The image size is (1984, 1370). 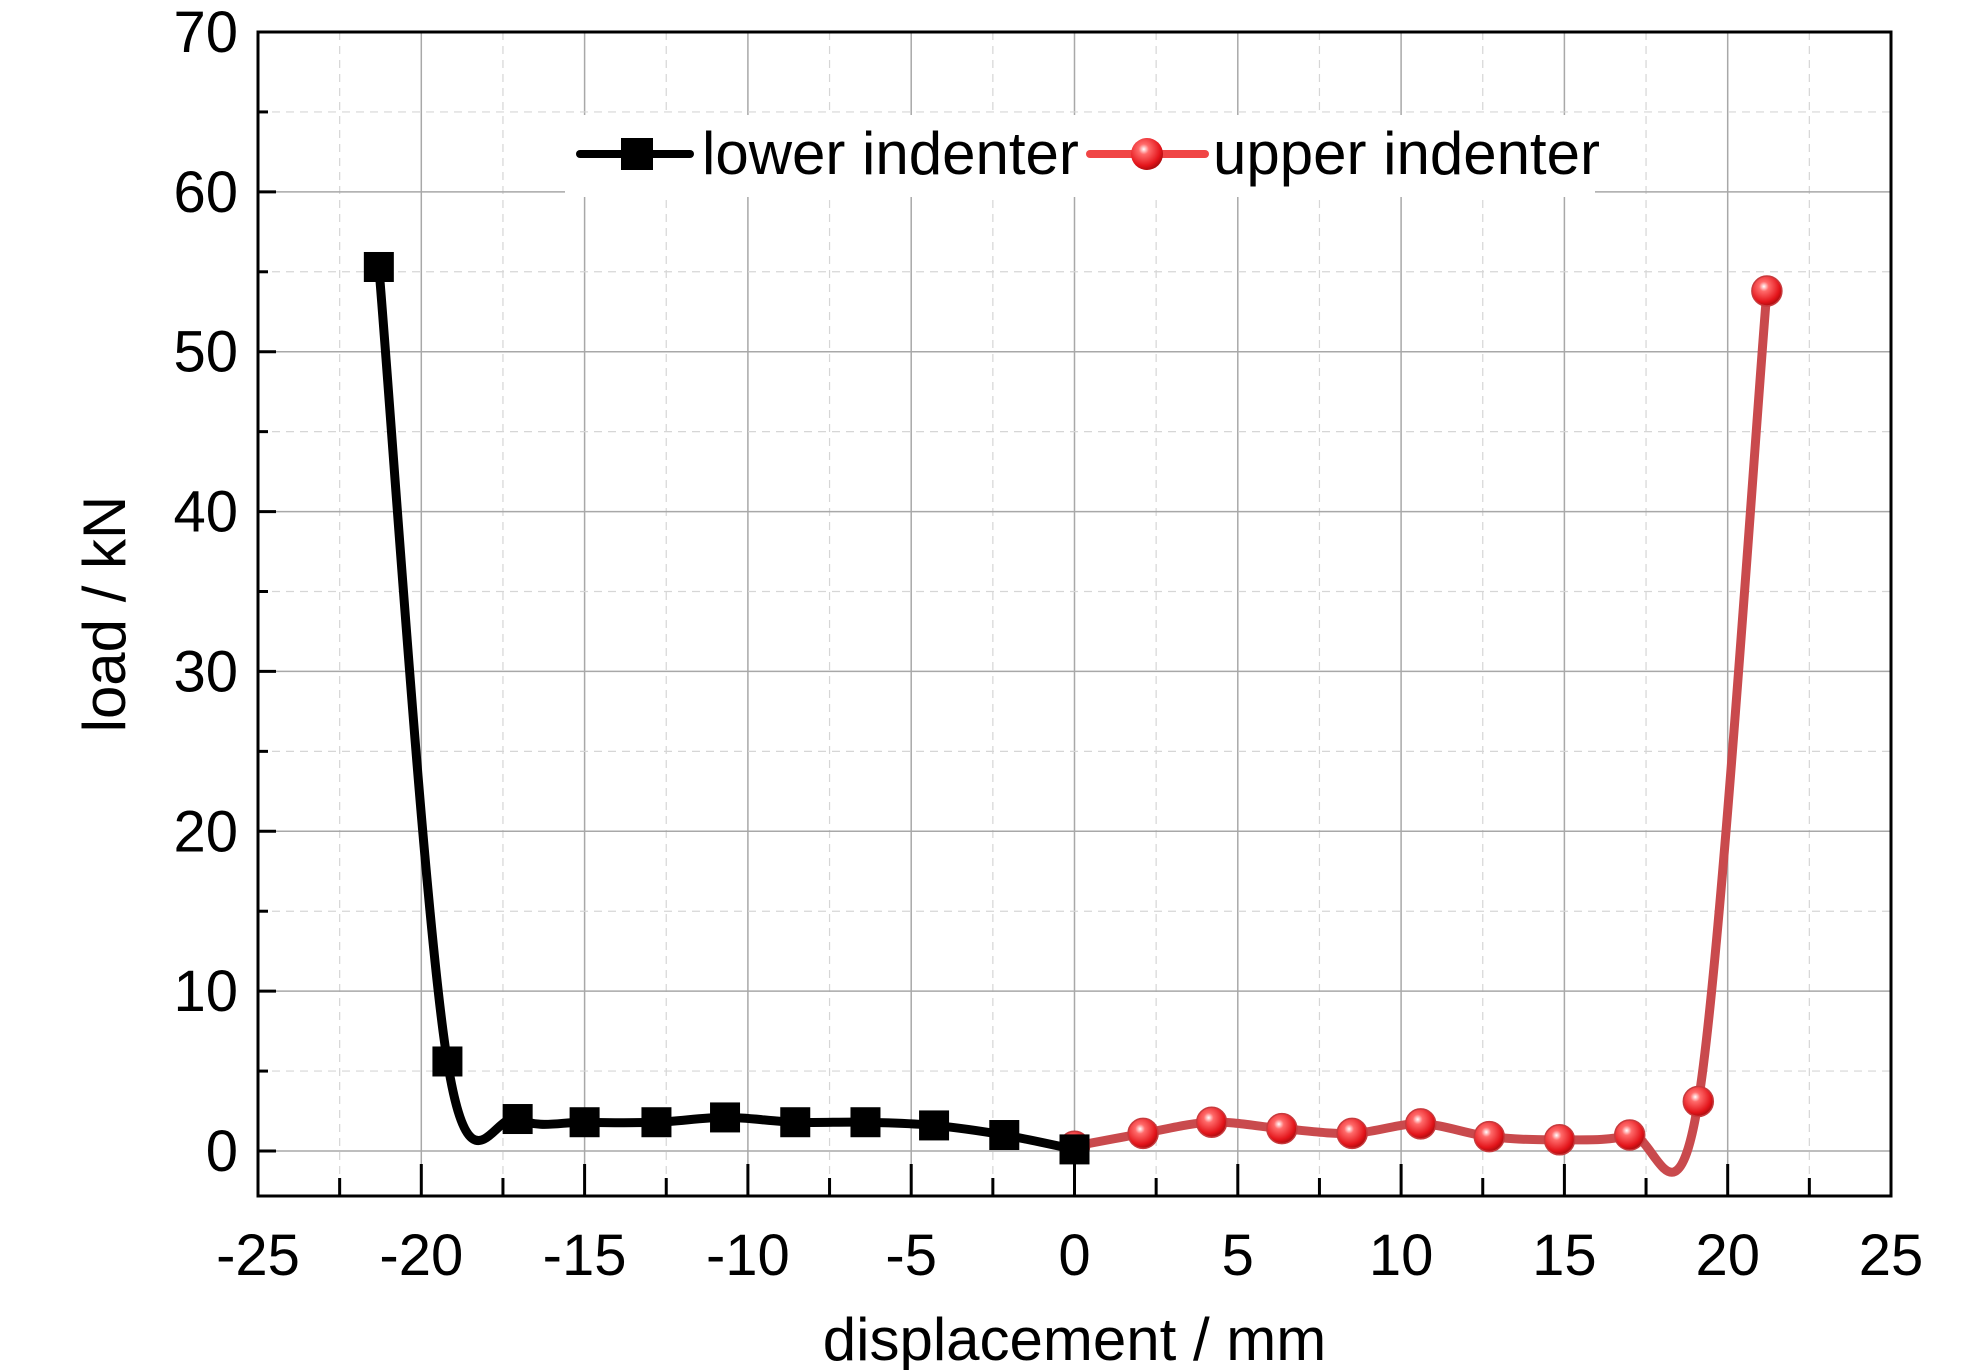 What do you see at coordinates (1075, 1338) in the screenshot?
I see `x-axis-label: displacement / mm` at bounding box center [1075, 1338].